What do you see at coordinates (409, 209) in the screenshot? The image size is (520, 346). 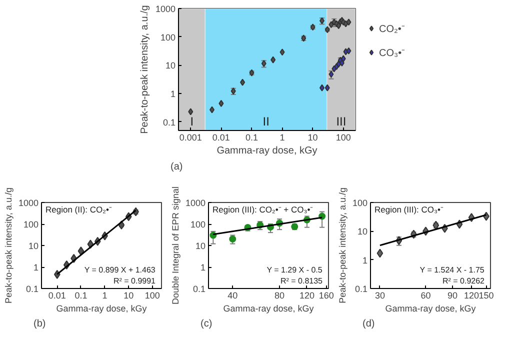 I see `annotation: Region (III): CO₃•⁻` at bounding box center [409, 209].